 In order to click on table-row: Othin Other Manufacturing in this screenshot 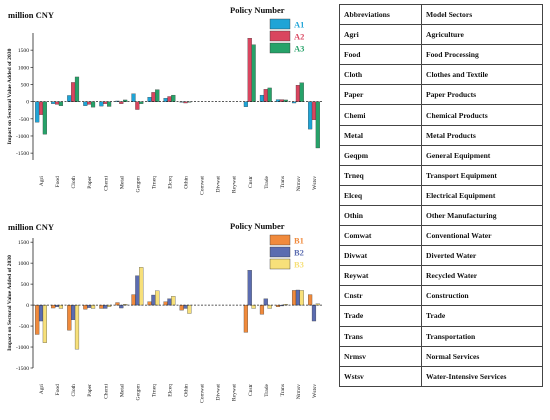, I will do `click(441, 215)`.